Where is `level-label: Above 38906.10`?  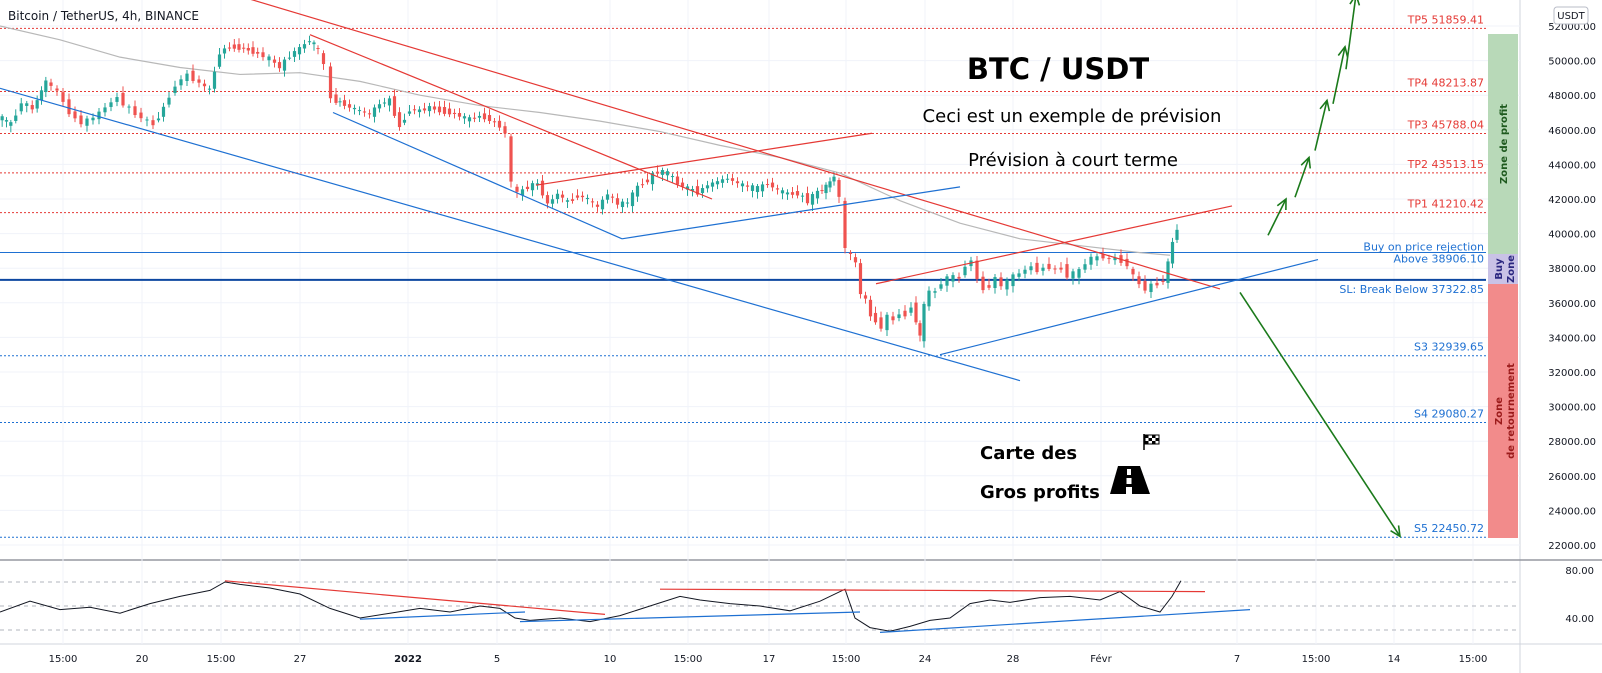 level-label: Above 38906.10 is located at coordinates (1439, 259).